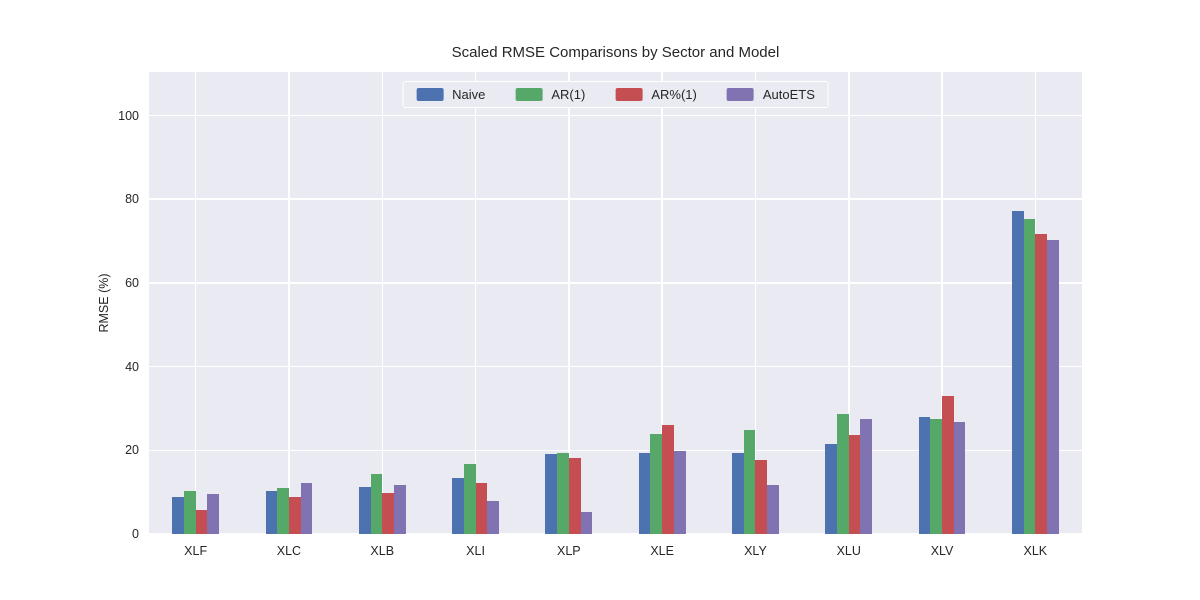  Describe the element at coordinates (189, 512) in the screenshot. I see `bar-XLF-AR(1)` at that location.